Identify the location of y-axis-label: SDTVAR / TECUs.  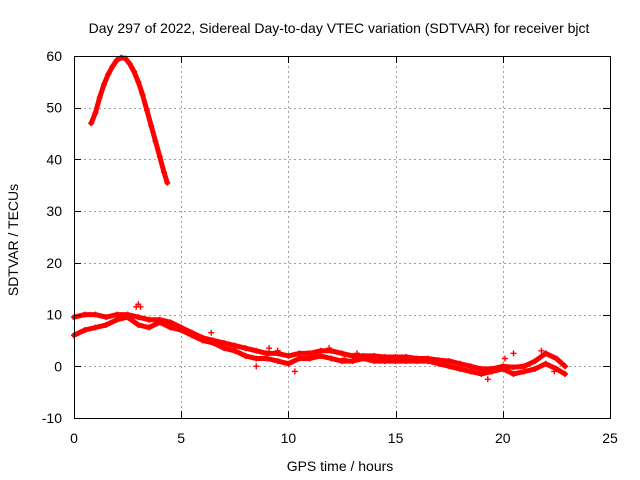
(13, 240).